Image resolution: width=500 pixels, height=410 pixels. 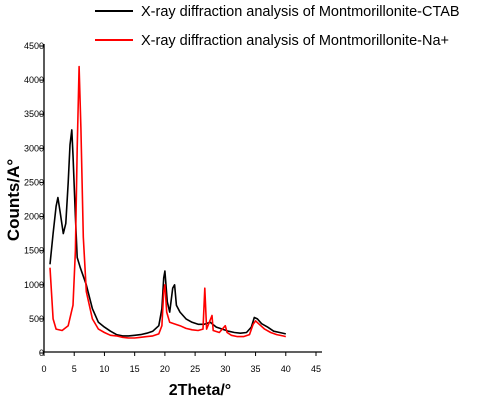 What do you see at coordinates (74, 369) in the screenshot?
I see `x-tick-label: 5` at bounding box center [74, 369].